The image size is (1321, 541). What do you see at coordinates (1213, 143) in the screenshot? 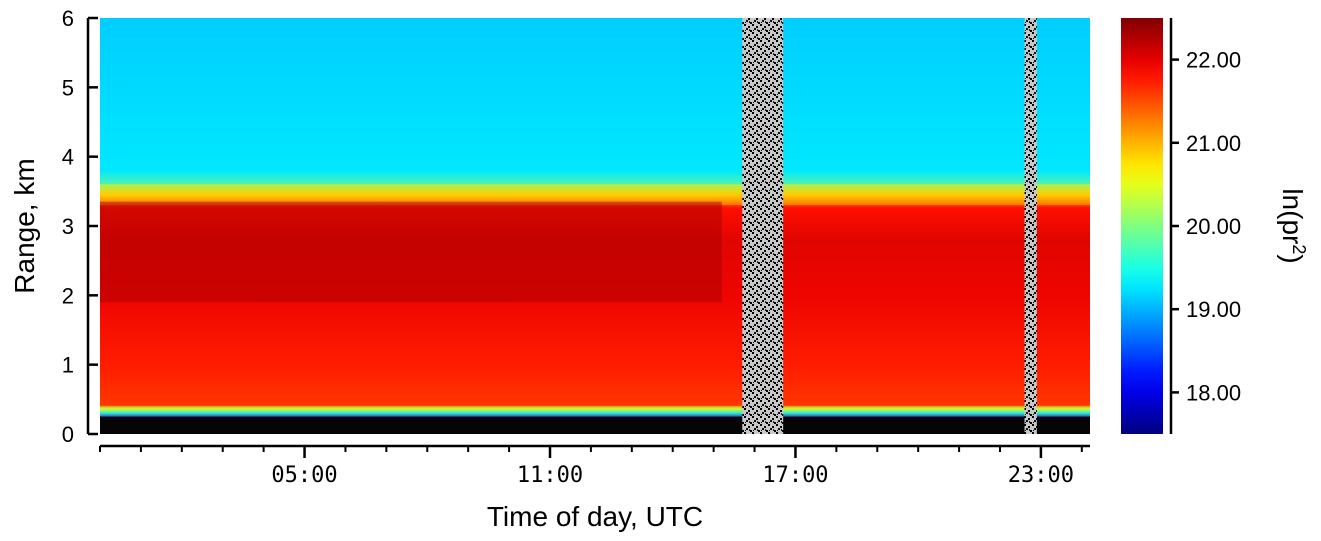
I see `colorbar-tick-label: 21.00` at bounding box center [1213, 143].